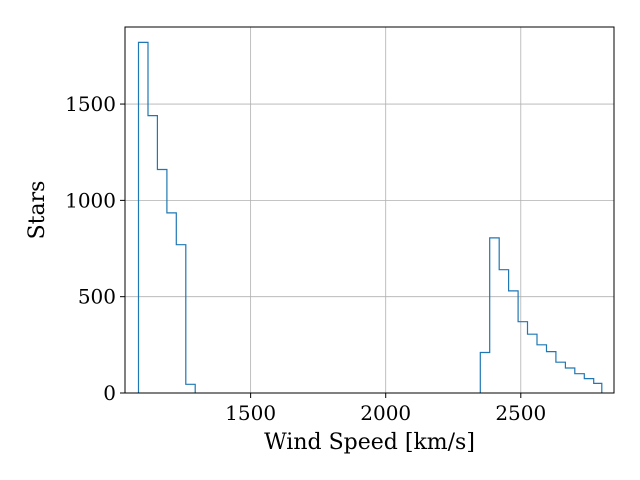 This screenshot has width=640, height=480. What do you see at coordinates (90, 104) in the screenshot?
I see `y-tick-label: 1500` at bounding box center [90, 104].